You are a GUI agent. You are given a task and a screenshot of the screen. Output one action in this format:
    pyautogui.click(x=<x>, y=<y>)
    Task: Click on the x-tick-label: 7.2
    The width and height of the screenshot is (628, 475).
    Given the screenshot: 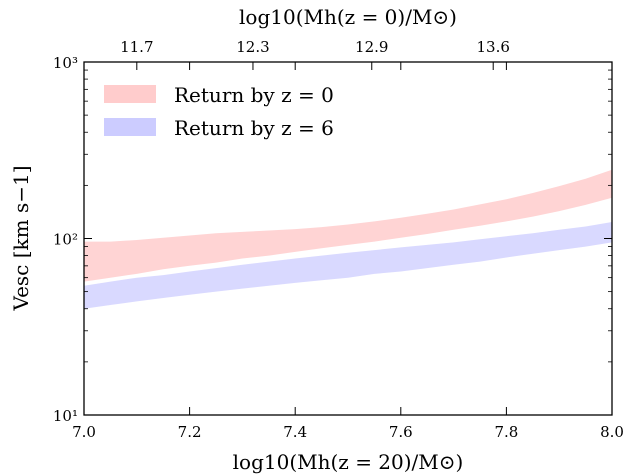 What is the action you would take?
    pyautogui.click(x=190, y=432)
    